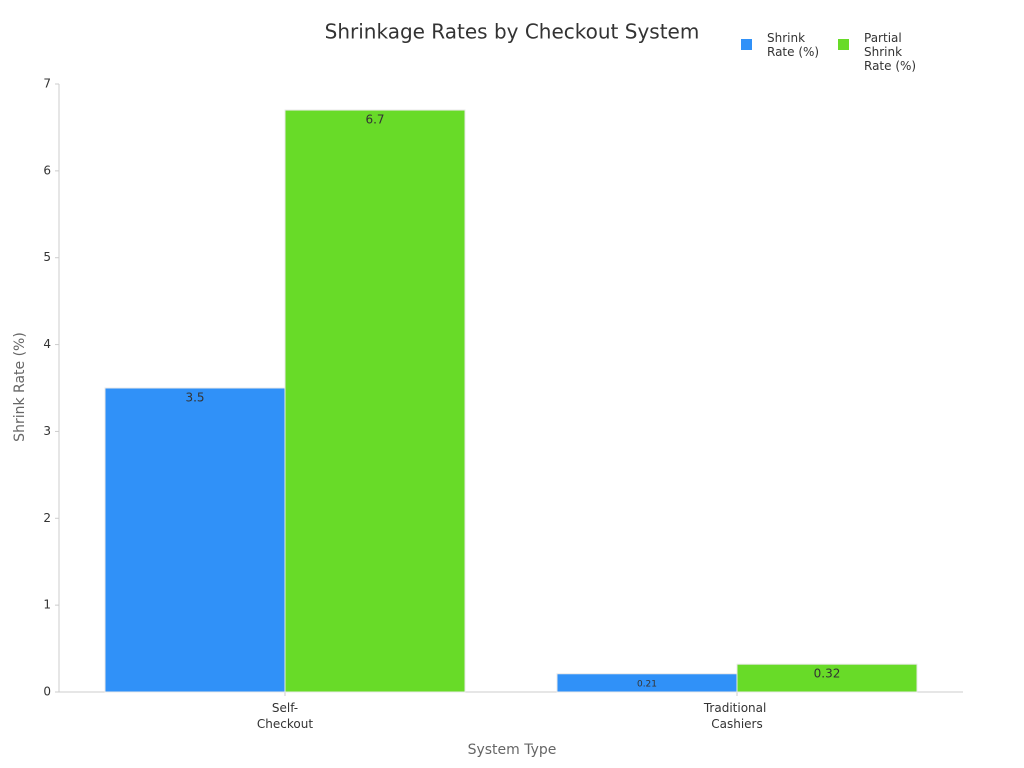 The width and height of the screenshot is (1024, 768). What do you see at coordinates (47, 692) in the screenshot?
I see `y-tick-label: 0` at bounding box center [47, 692].